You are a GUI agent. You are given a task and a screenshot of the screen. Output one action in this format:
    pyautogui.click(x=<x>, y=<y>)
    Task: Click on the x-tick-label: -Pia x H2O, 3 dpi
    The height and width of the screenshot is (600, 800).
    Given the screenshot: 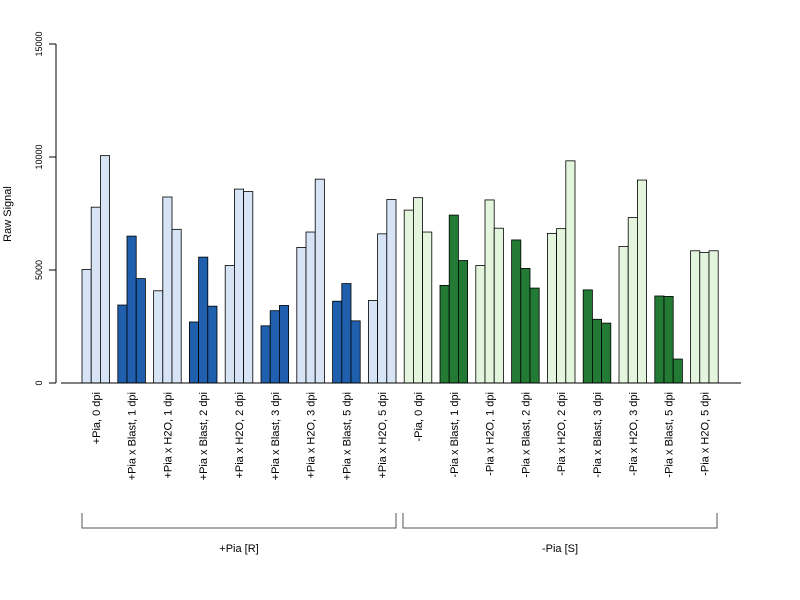 What is the action you would take?
    pyautogui.click(x=634, y=434)
    